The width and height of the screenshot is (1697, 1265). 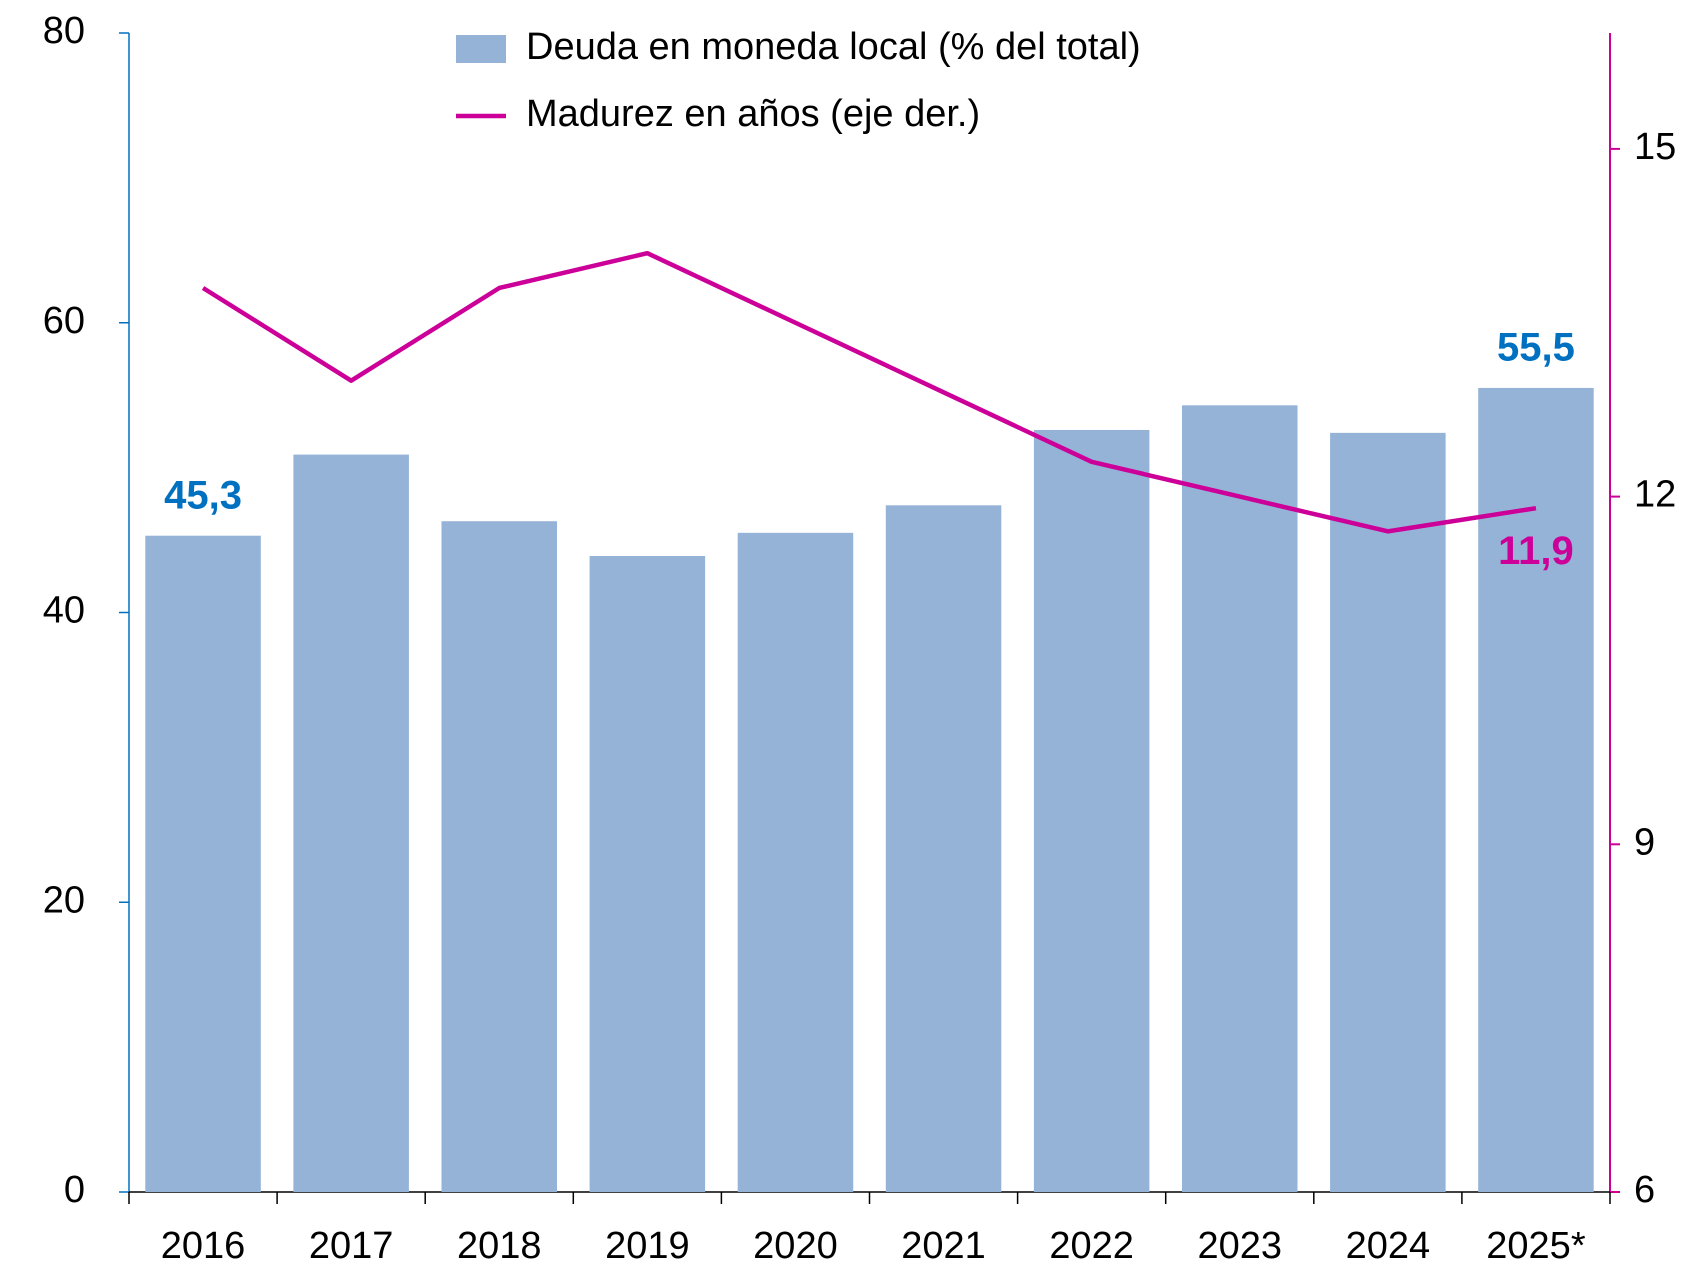 I want to click on x-tick-label: 2022, so click(x=1091, y=1245).